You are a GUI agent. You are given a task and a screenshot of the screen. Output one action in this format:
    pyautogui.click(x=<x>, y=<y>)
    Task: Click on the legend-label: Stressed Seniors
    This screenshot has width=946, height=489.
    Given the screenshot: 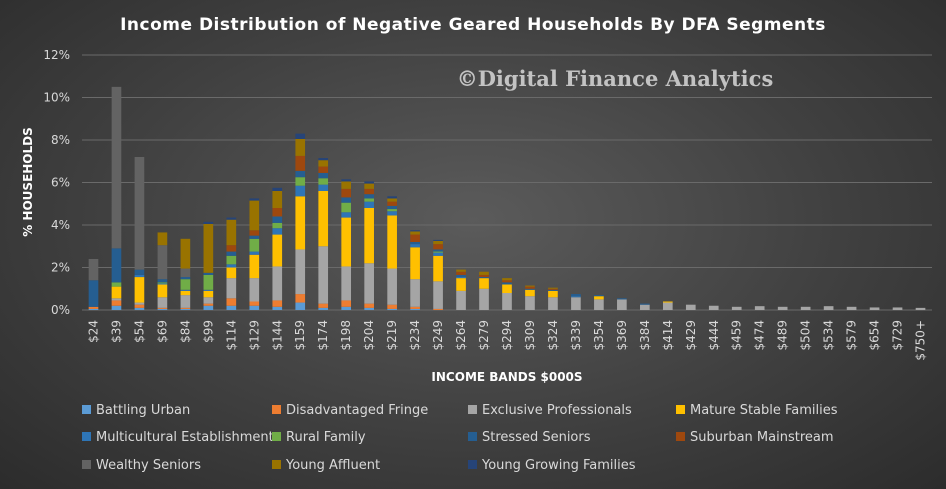 What is the action you would take?
    pyautogui.click(x=536, y=437)
    